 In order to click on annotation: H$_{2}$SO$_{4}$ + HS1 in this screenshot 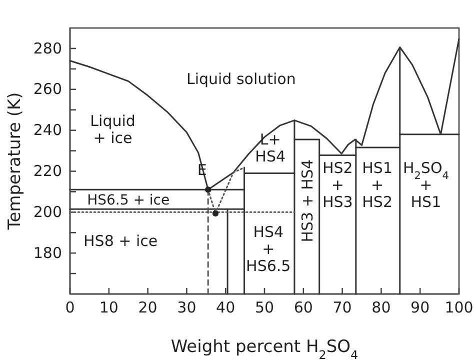, I will do `click(426, 185)`.